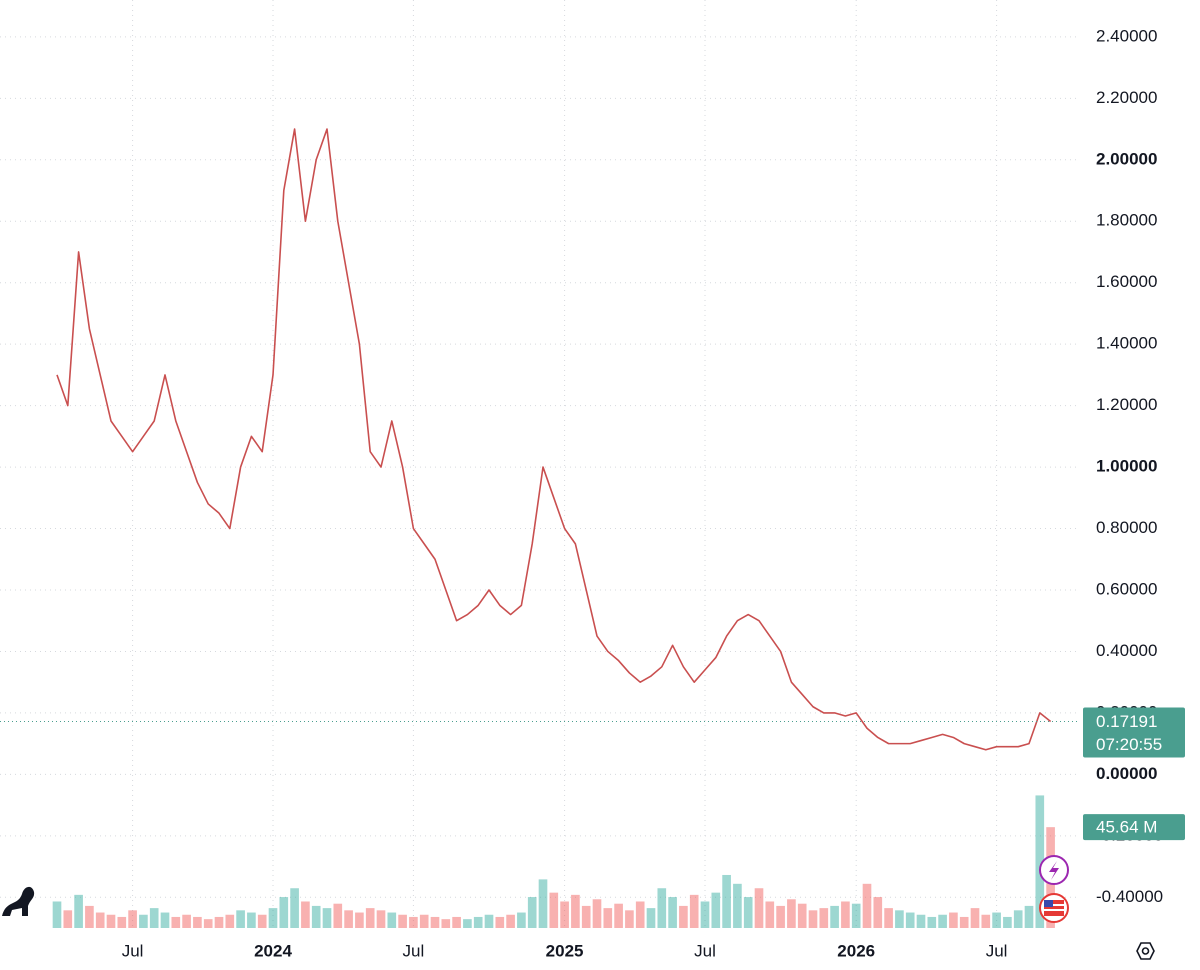  What do you see at coordinates (1126, 527) in the screenshot?
I see `y-tick-label: 0.80000` at bounding box center [1126, 527].